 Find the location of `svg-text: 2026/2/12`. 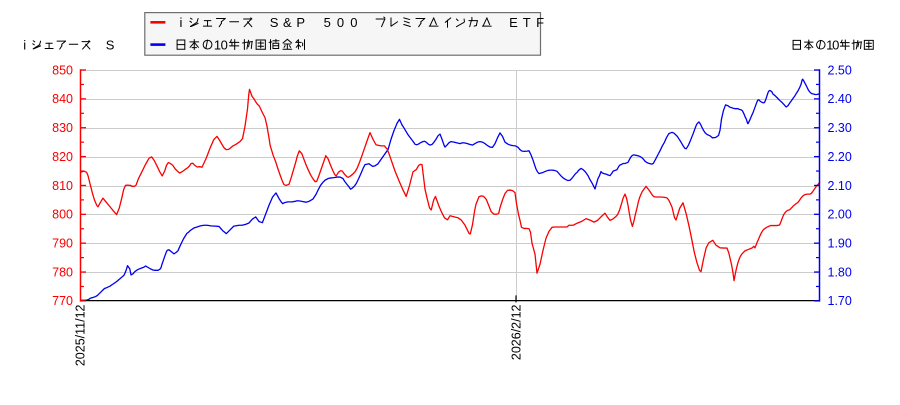

svg-text: 2026/2/12 is located at coordinates (517, 332).